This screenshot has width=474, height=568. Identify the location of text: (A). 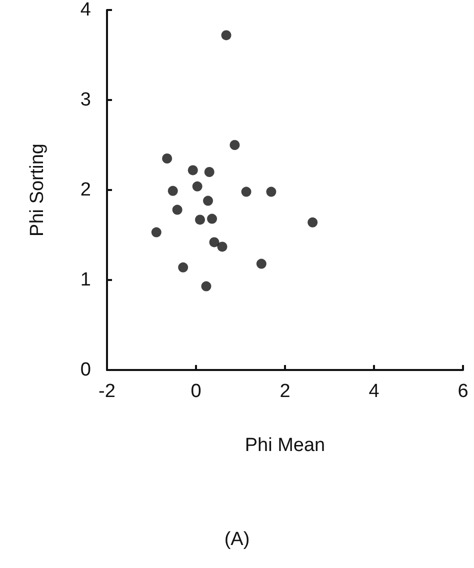
(237, 539).